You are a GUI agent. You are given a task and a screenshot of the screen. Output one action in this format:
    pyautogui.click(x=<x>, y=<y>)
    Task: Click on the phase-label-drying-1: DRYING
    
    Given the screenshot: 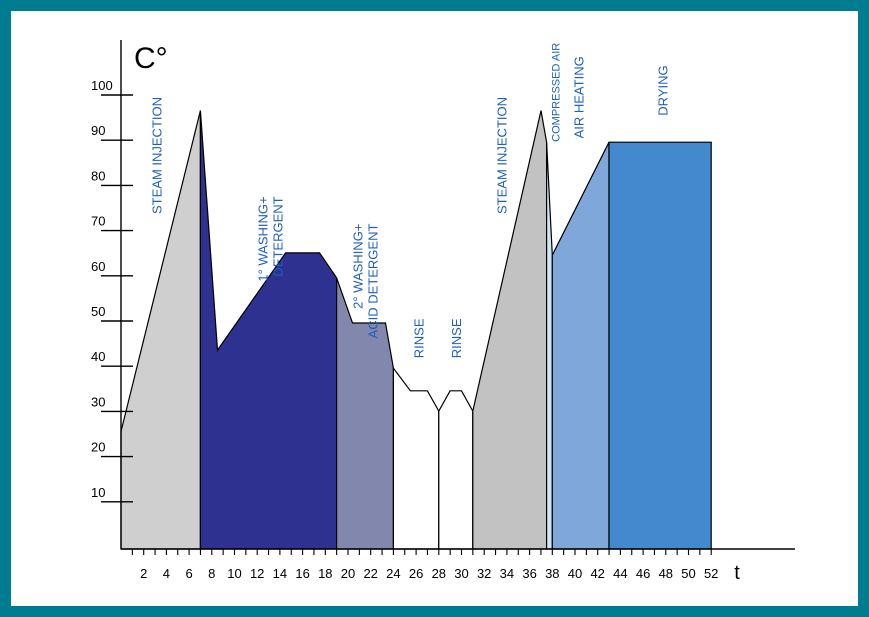 What is the action you would take?
    pyautogui.click(x=663, y=90)
    